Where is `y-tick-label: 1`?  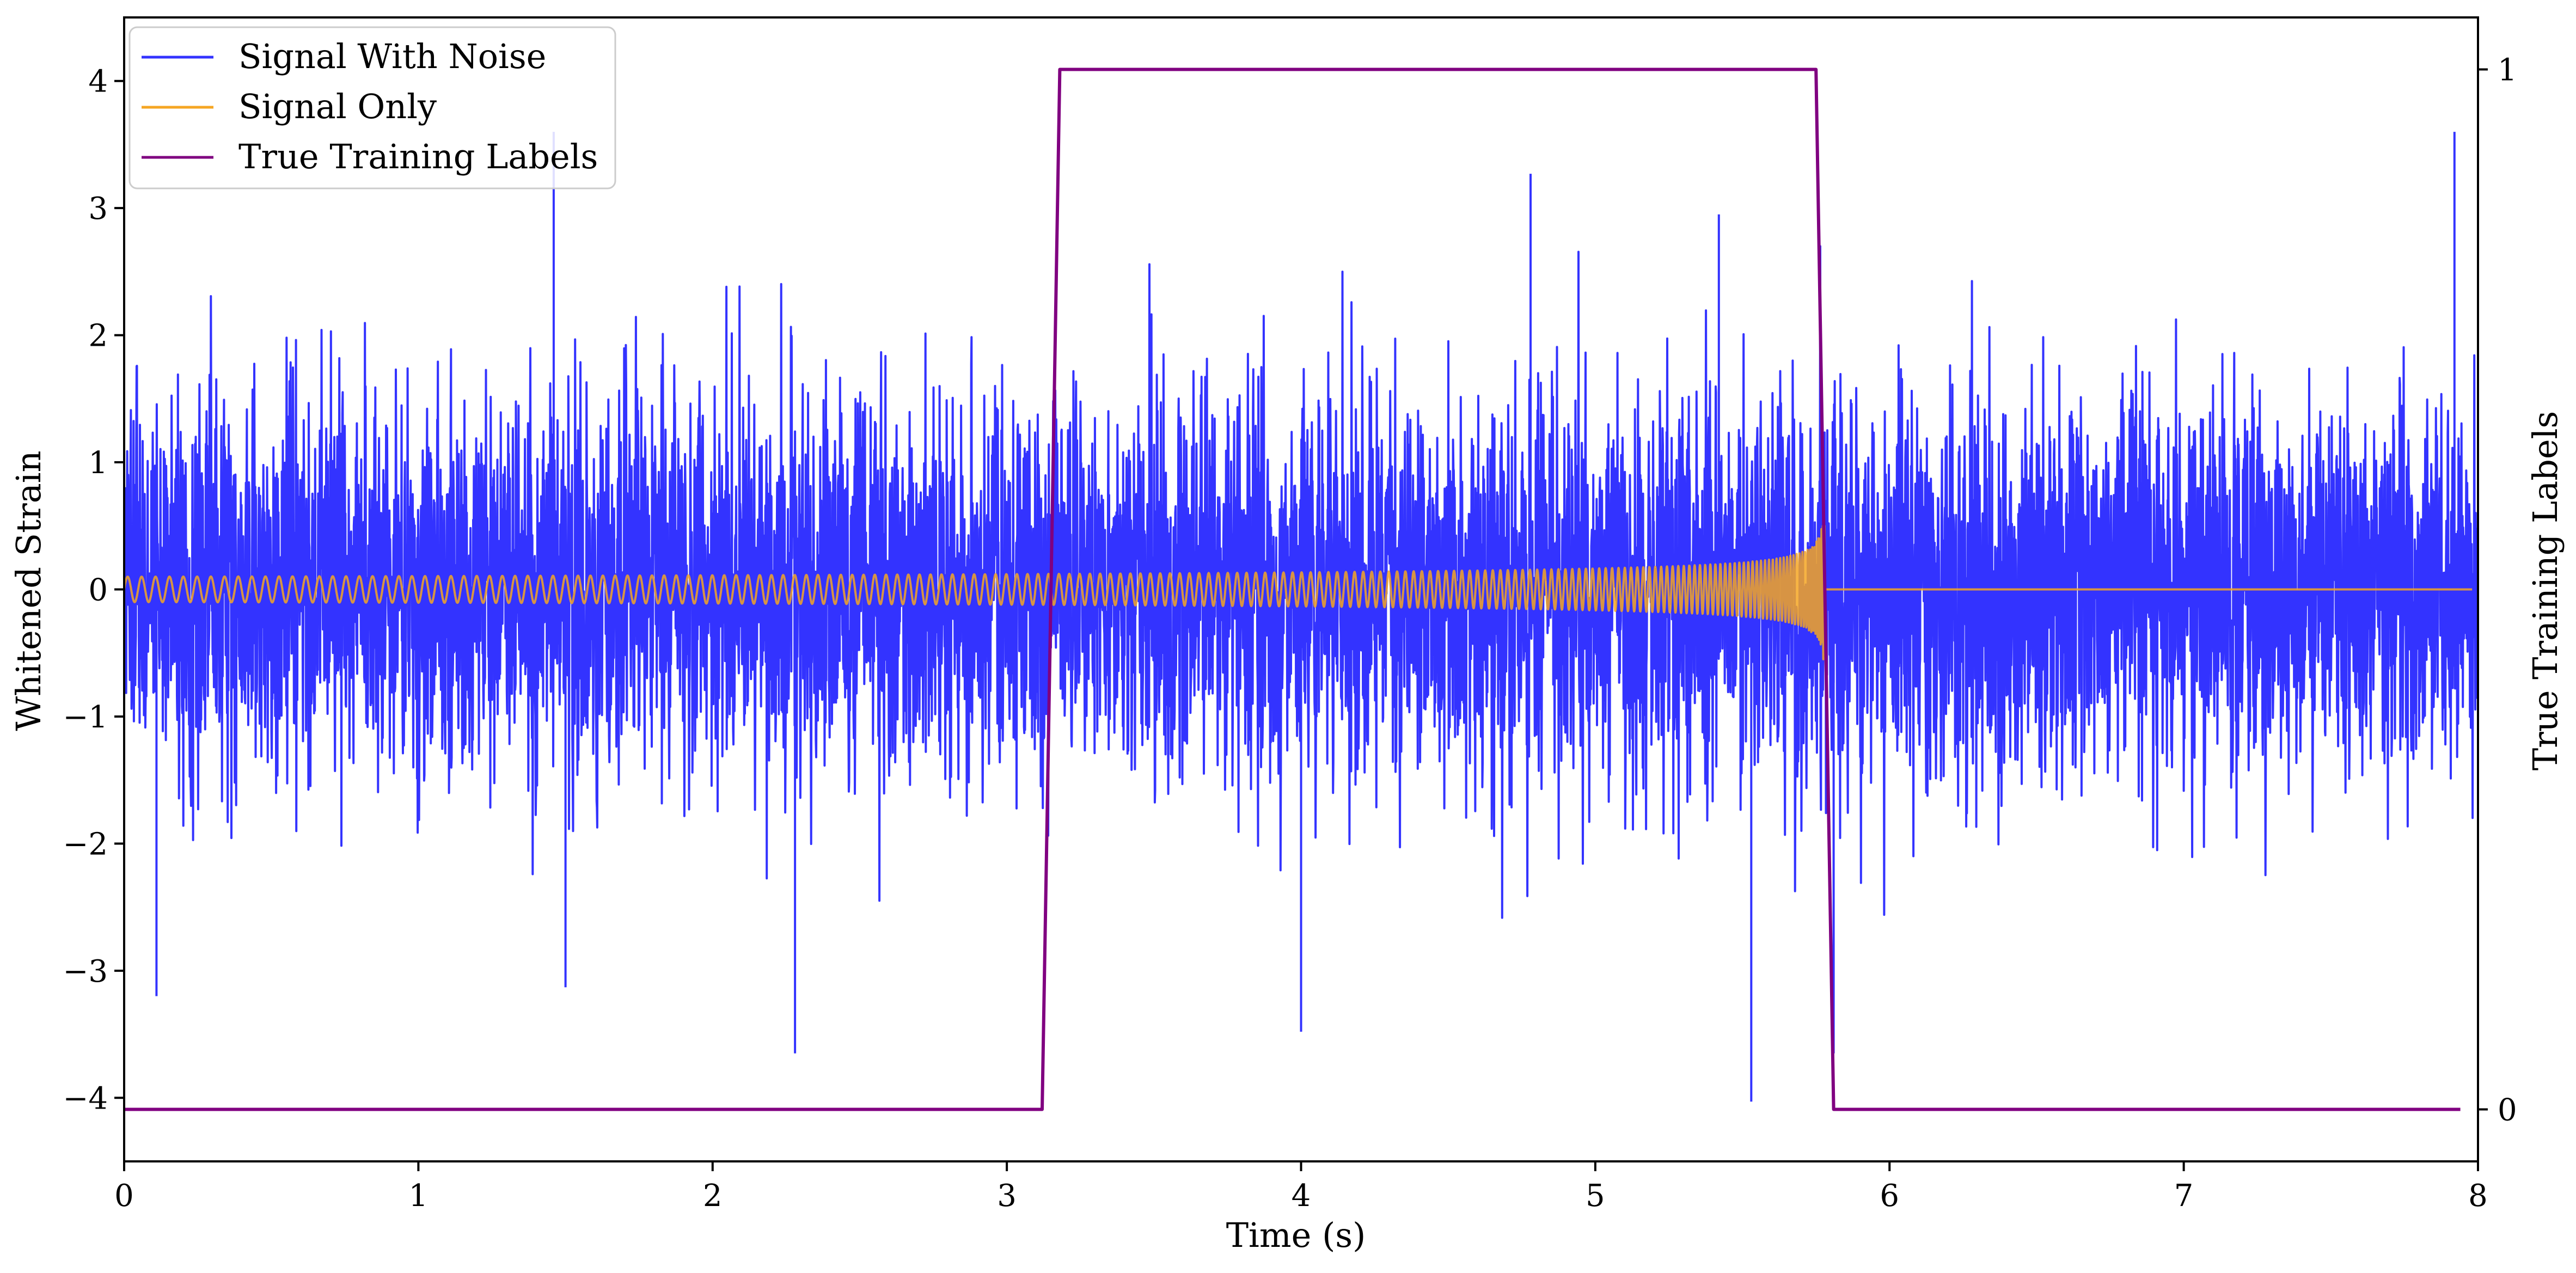 y-tick-label: 1 is located at coordinates (98, 463).